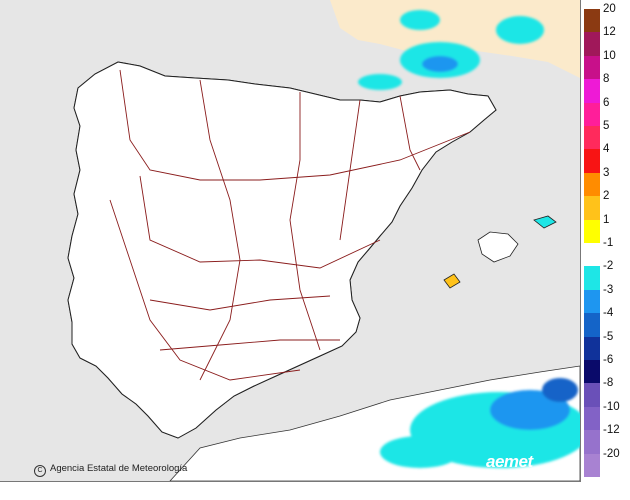 This screenshot has width=630, height=500. I want to click on legend-label: -8, so click(608, 383).